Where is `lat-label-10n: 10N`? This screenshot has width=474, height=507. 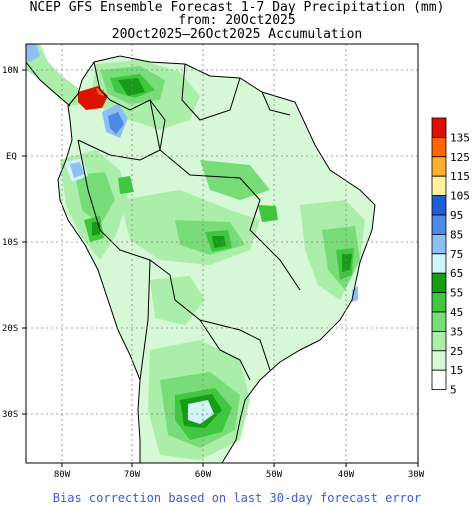
lat-label-10n: 10N is located at coordinates (10, 71).